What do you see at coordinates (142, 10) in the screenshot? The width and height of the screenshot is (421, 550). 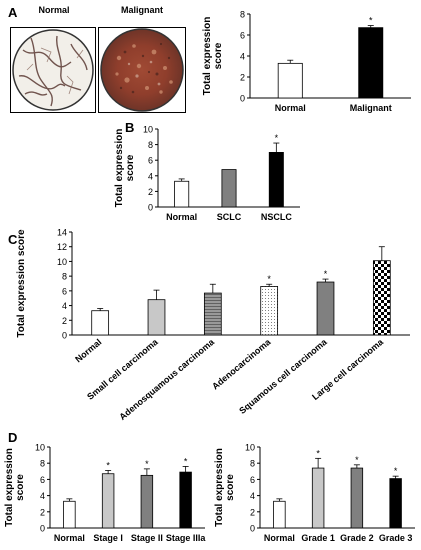 I see `malignant-image-label: Malignant` at bounding box center [142, 10].